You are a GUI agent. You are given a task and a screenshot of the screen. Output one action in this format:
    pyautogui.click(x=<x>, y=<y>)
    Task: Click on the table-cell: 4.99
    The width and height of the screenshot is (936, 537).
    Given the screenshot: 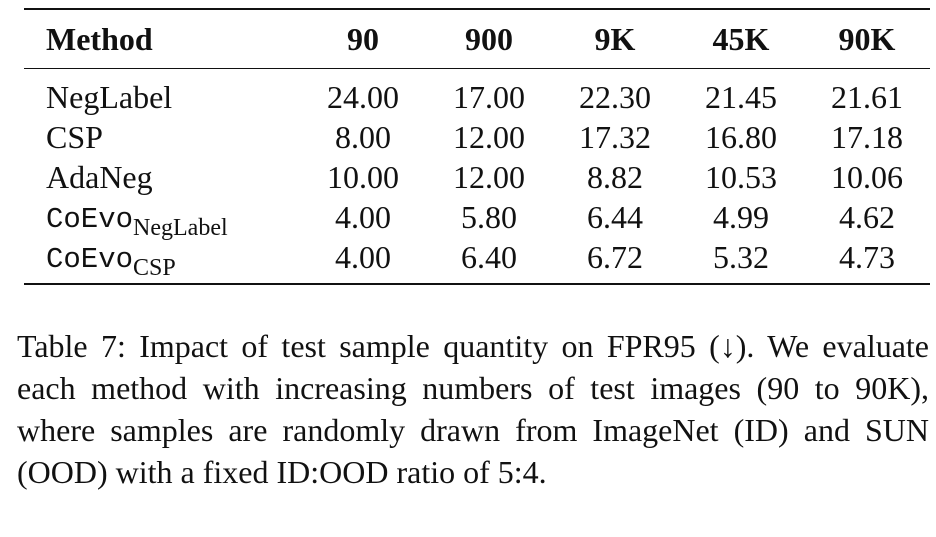 What is the action you would take?
    pyautogui.click(x=741, y=216)
    